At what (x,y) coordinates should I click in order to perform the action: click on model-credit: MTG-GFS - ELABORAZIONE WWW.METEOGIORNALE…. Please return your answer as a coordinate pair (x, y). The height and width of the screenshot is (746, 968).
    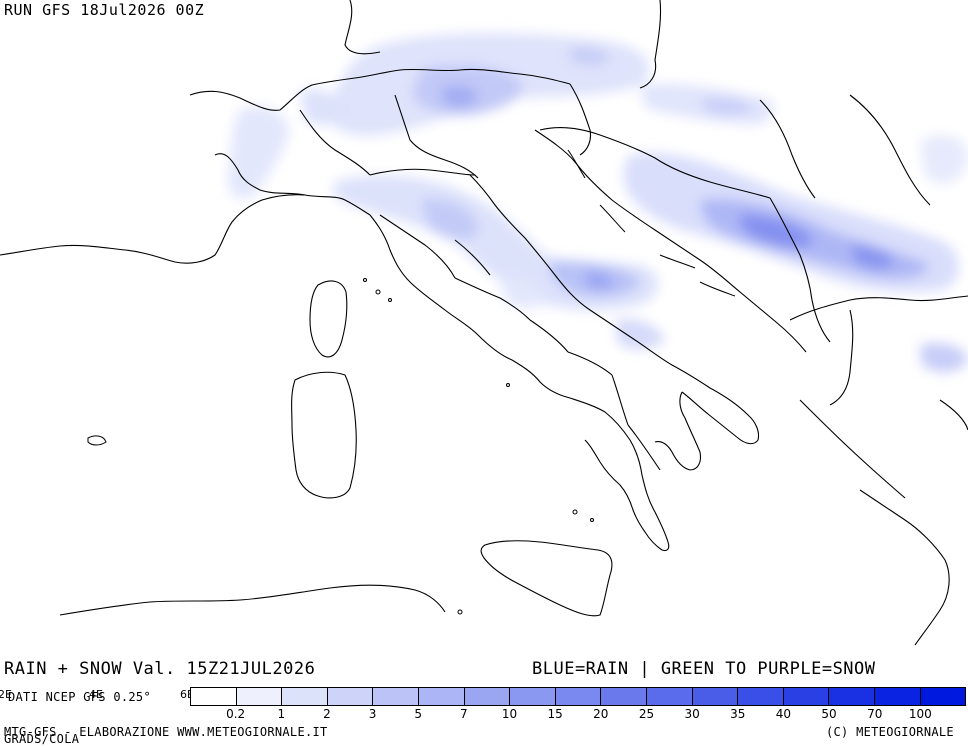
    Looking at the image, I should click on (166, 732).